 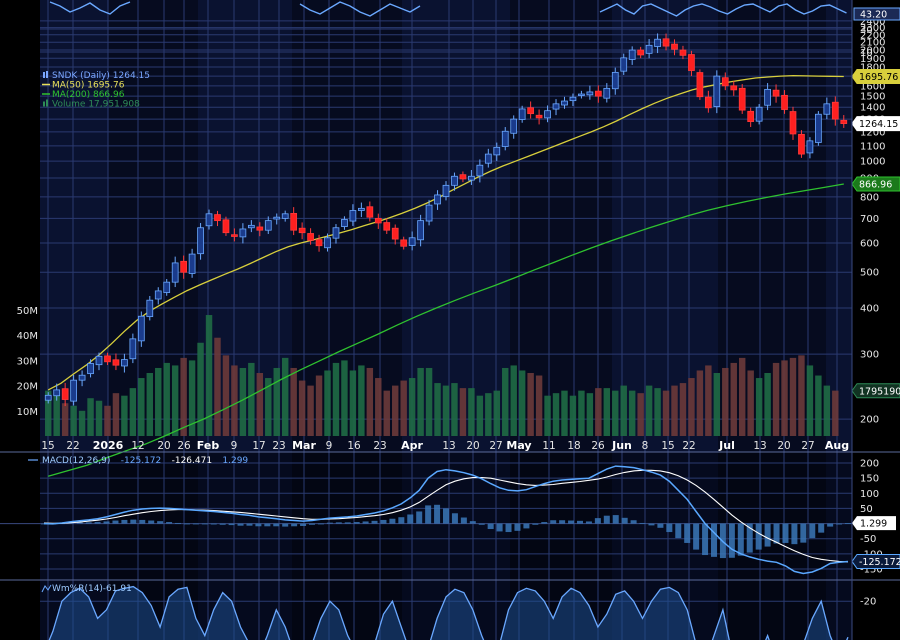 What do you see at coordinates (47, 446) in the screenshot?
I see `x-tick-label: 15` at bounding box center [47, 446].